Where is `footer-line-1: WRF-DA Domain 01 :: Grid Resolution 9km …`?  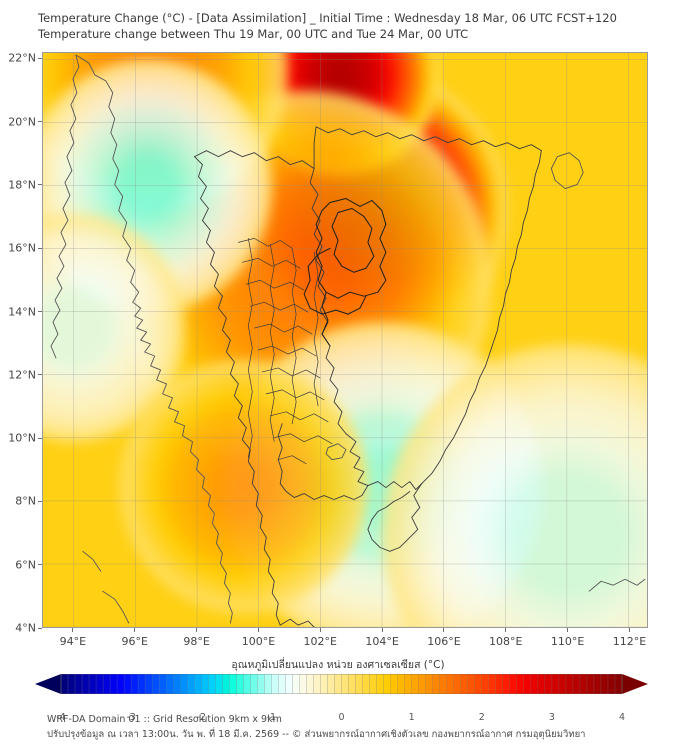
footer-line-1: WRF-DA Domain 01 :: Grid Resolution 9km … is located at coordinates (164, 719).